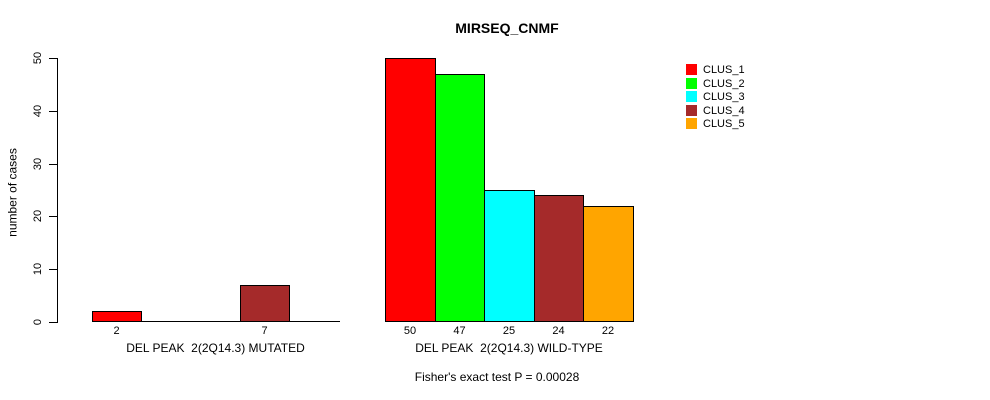  What do you see at coordinates (724, 97) in the screenshot?
I see `legend-item-label: CLUS_3` at bounding box center [724, 97].